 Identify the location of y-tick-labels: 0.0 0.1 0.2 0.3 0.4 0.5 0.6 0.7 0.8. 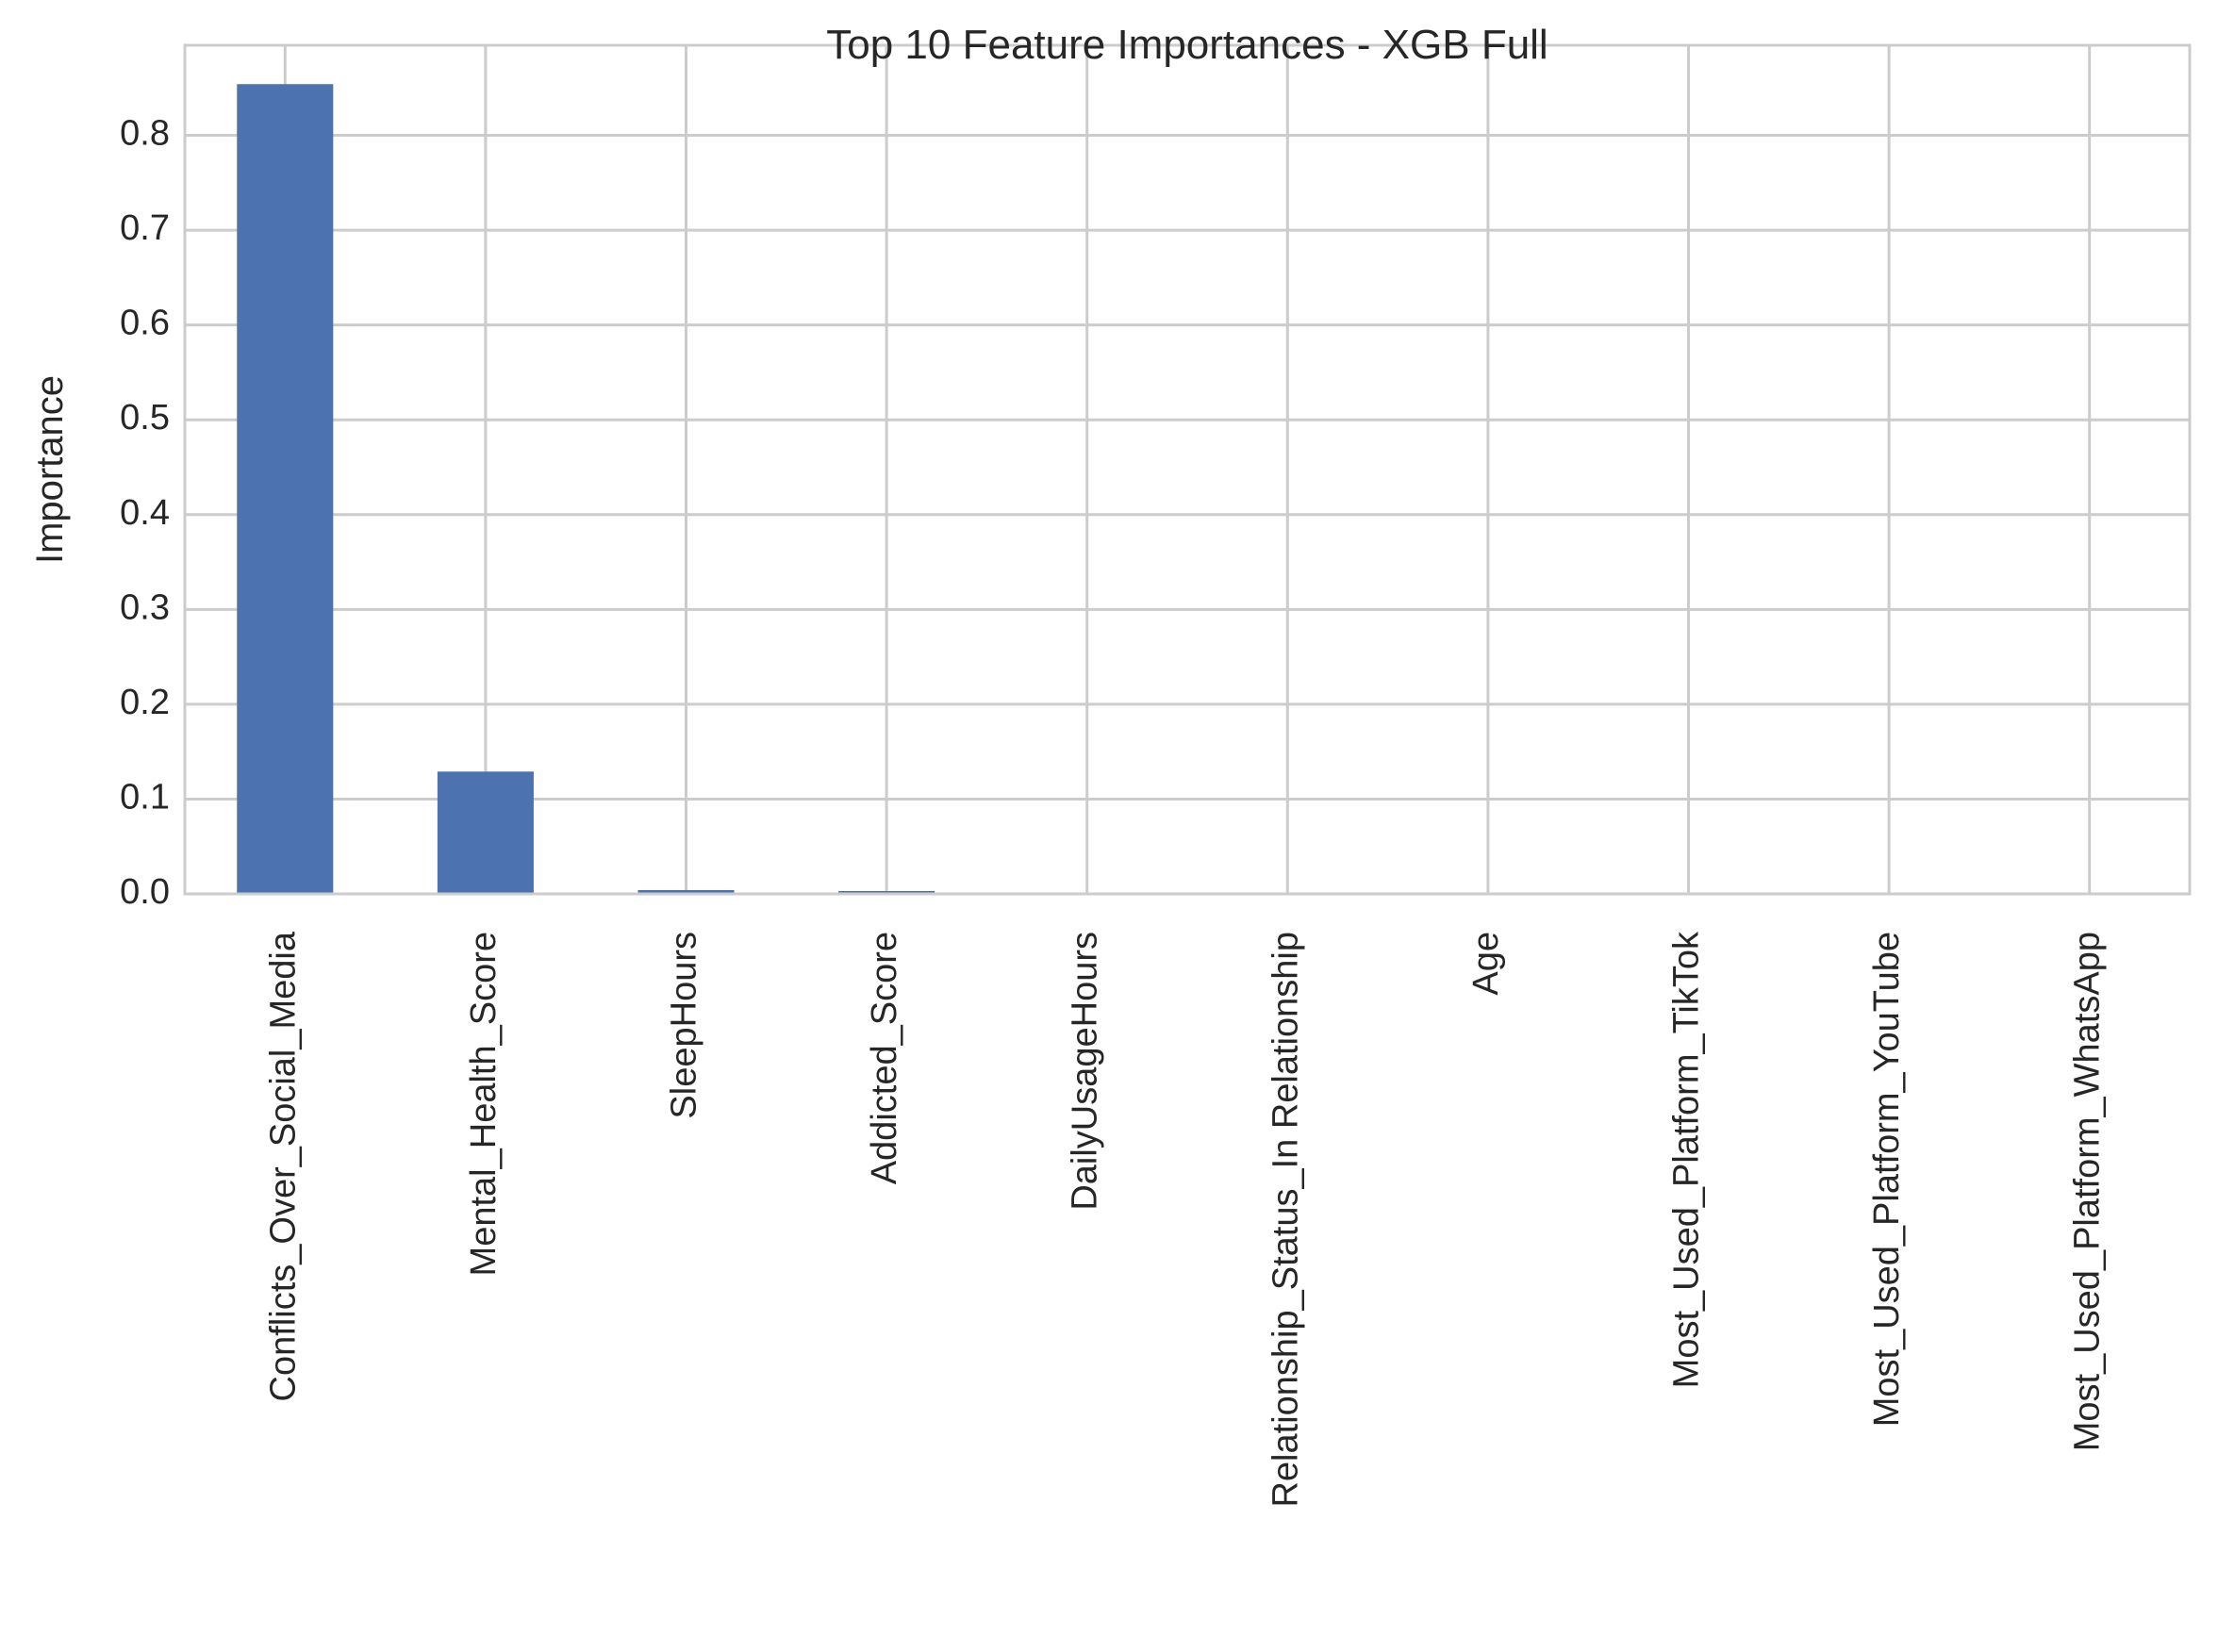
(145, 513).